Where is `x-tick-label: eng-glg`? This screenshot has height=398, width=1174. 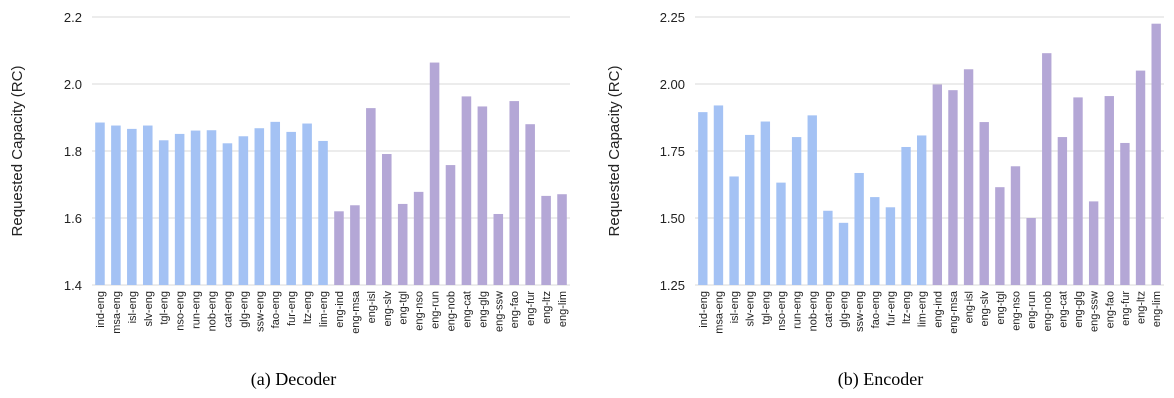 x-tick-label: eng-glg is located at coordinates (1079, 309).